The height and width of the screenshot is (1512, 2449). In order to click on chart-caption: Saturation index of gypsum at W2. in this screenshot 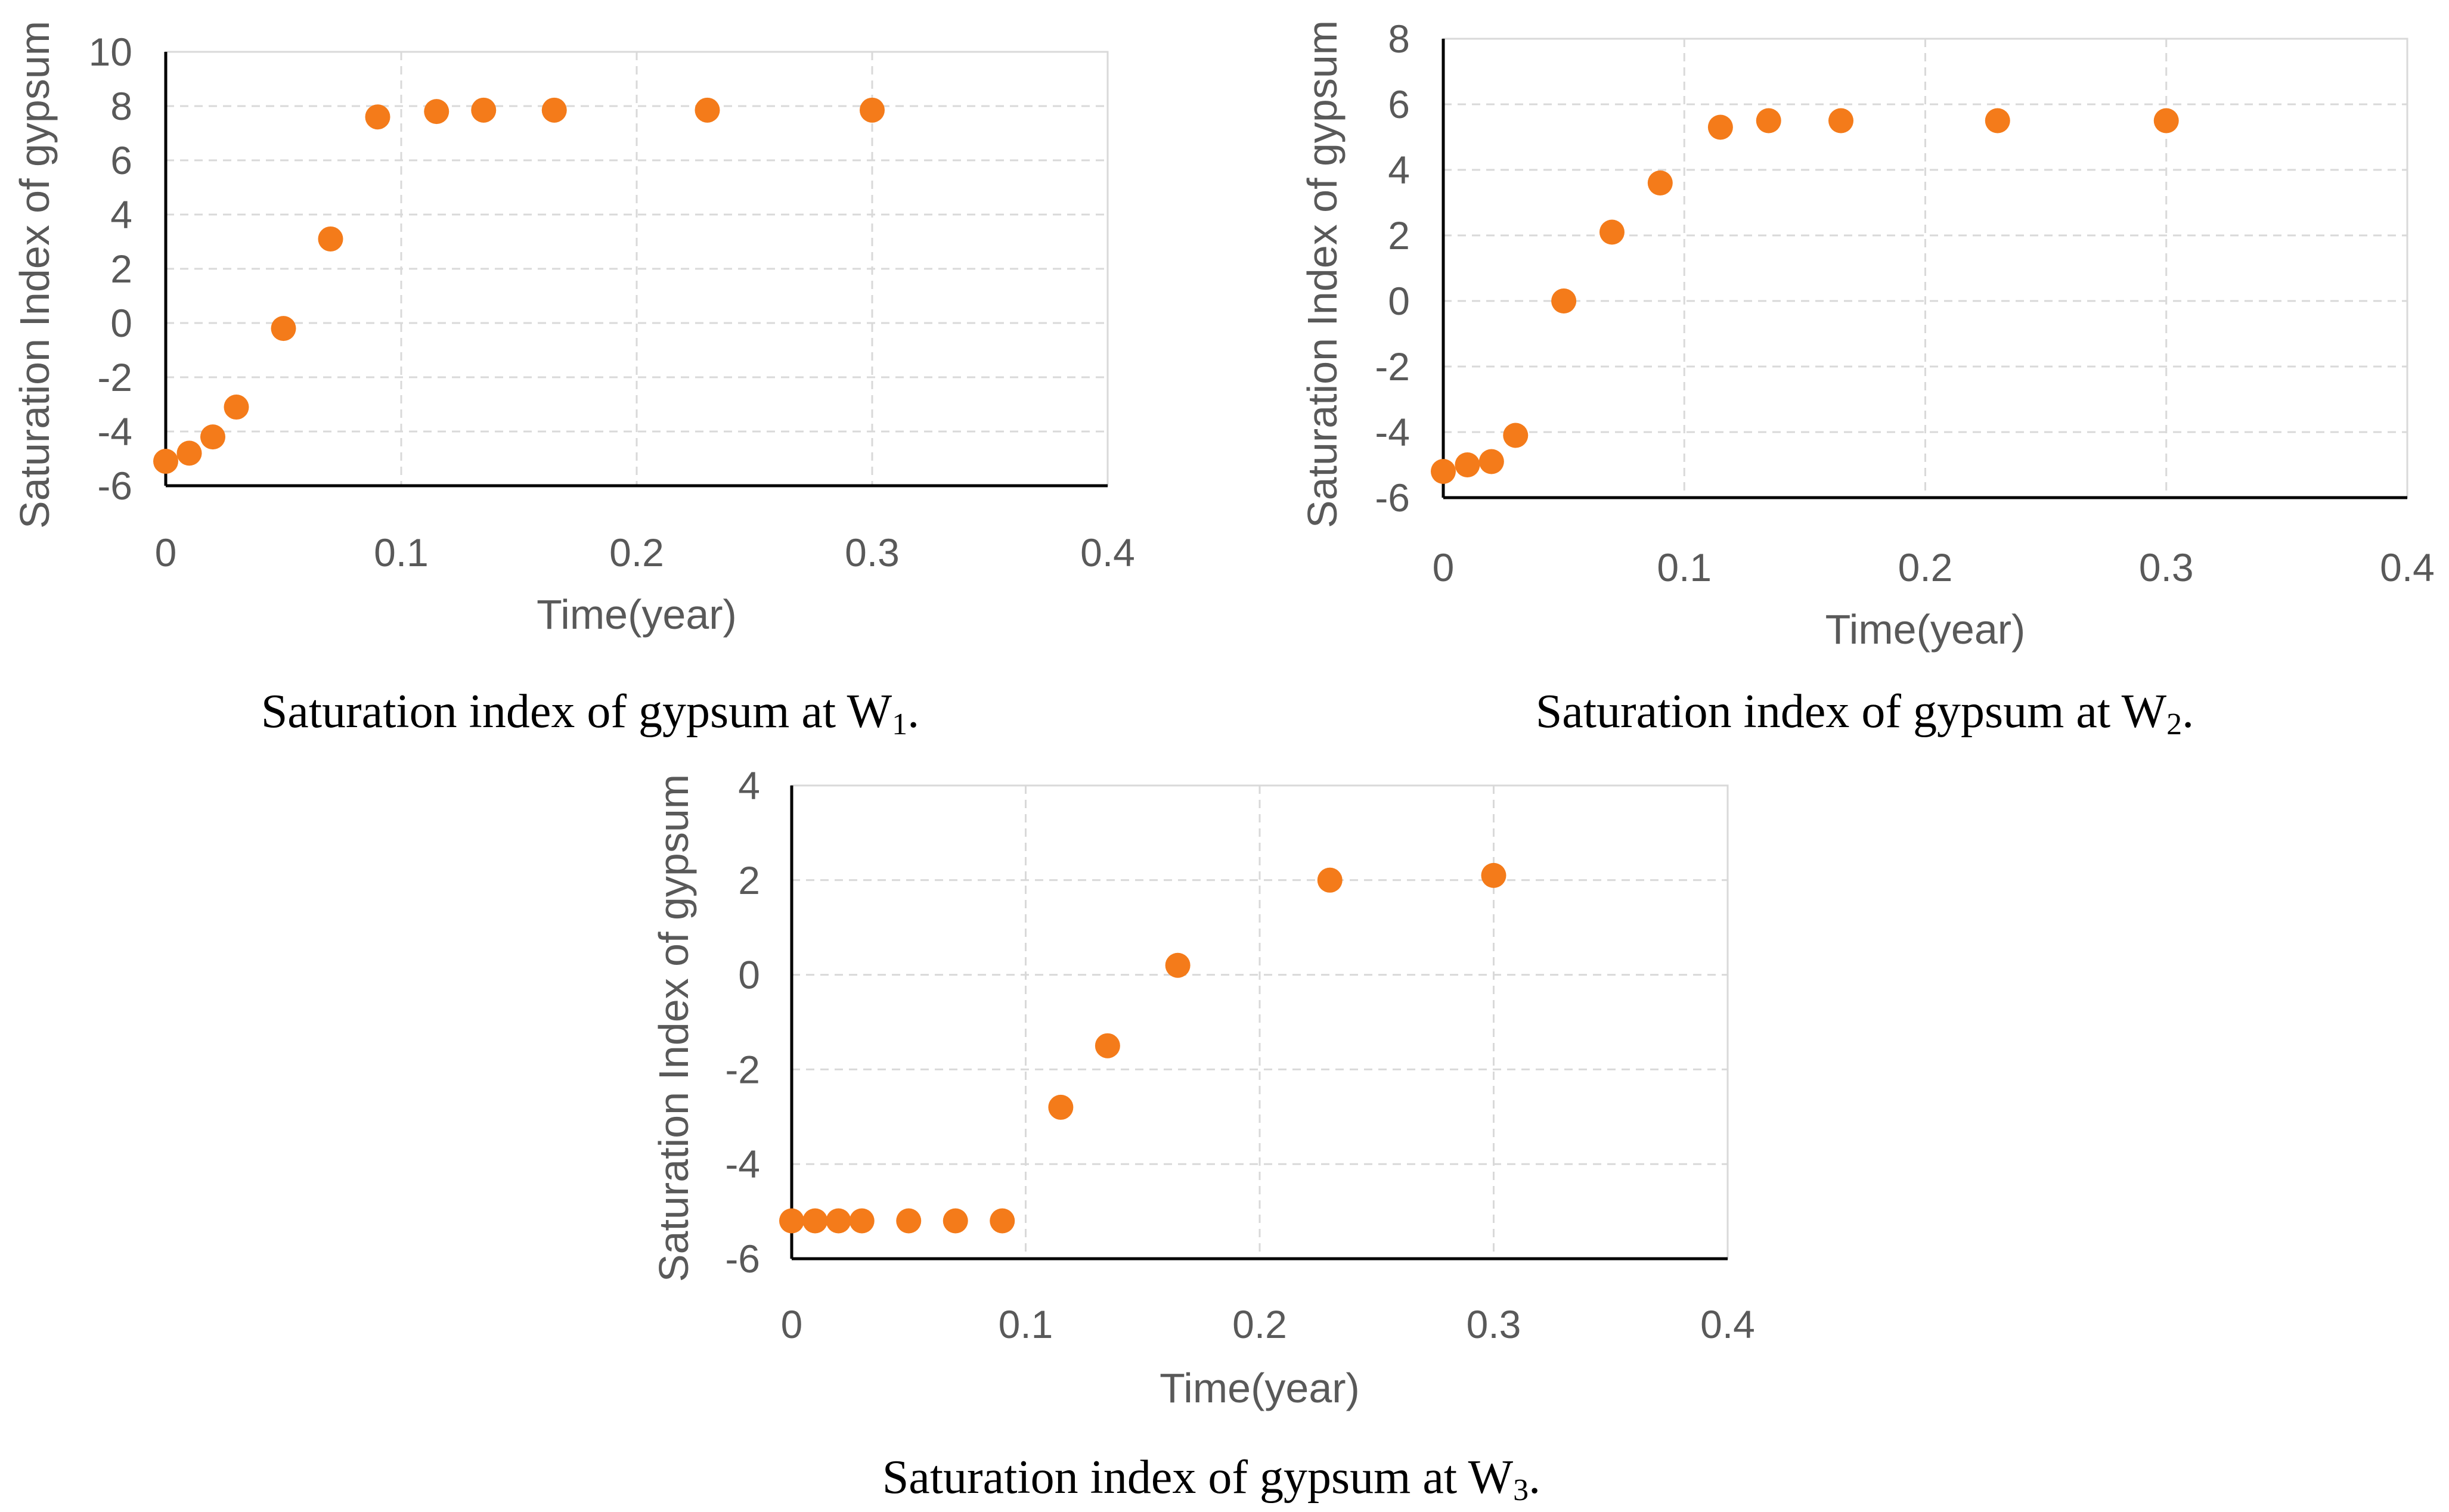, I will do `click(1865, 713)`.